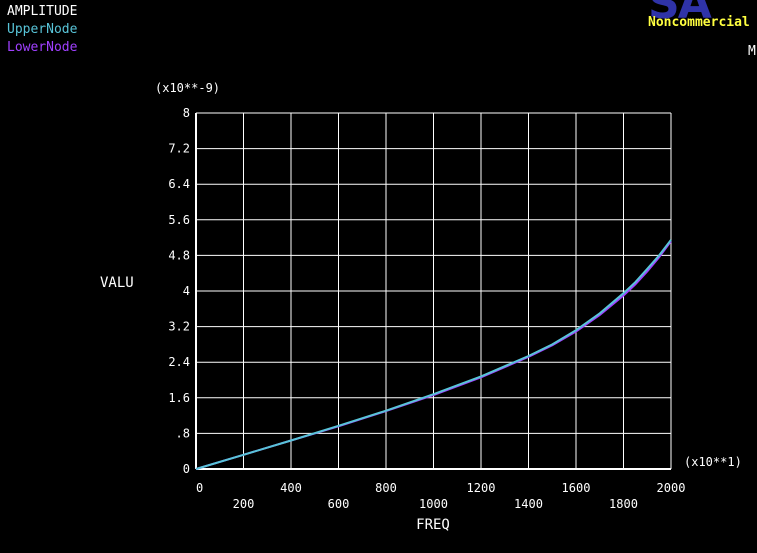 Image resolution: width=757 pixels, height=553 pixels. I want to click on x-tick-label: 2000, so click(671, 488).